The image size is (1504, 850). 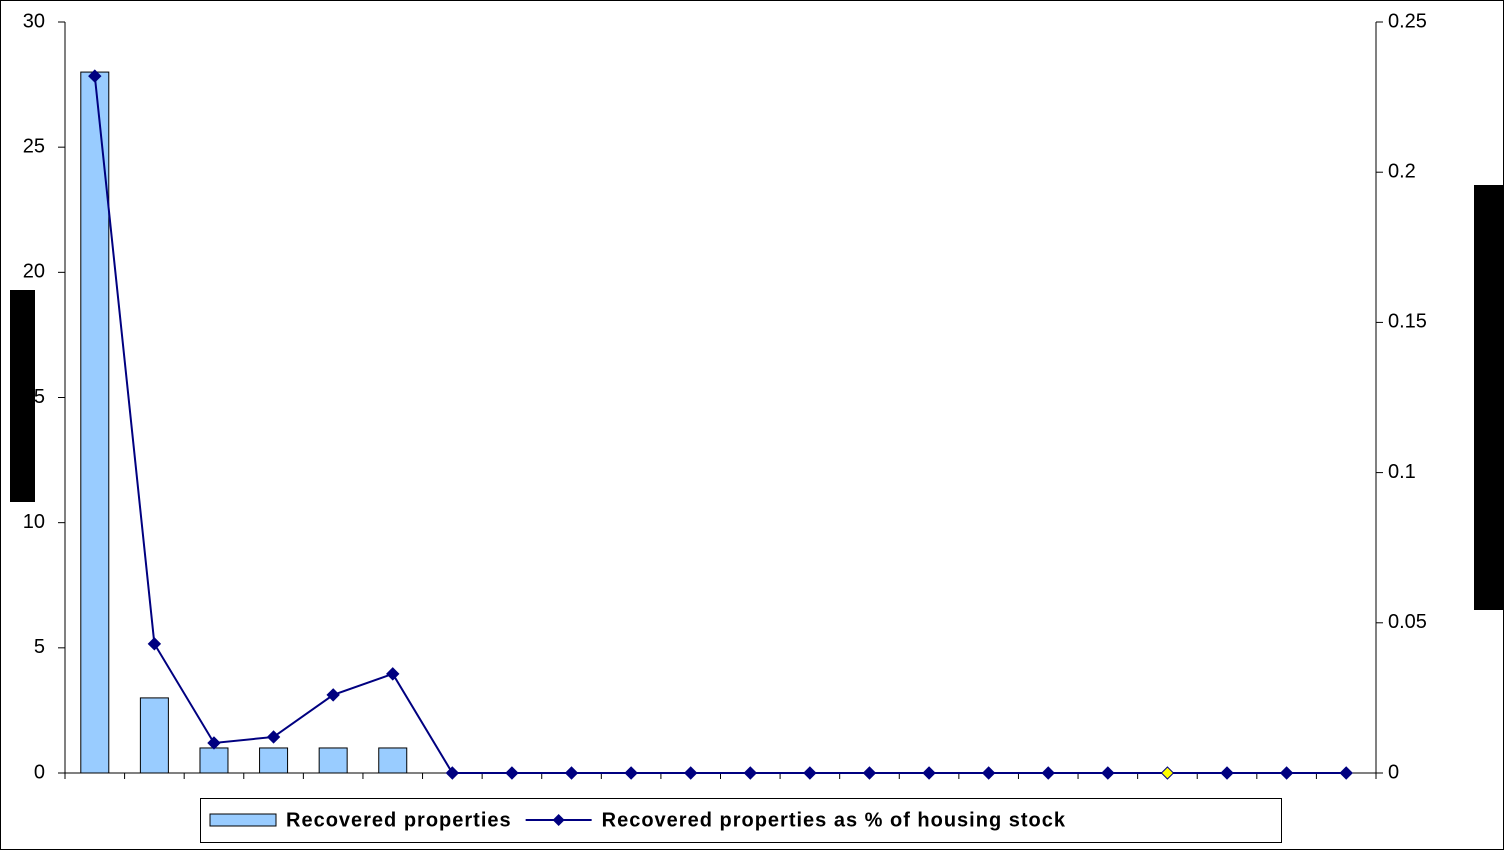 I want to click on y-tick-label: 5, so click(x=39, y=647).